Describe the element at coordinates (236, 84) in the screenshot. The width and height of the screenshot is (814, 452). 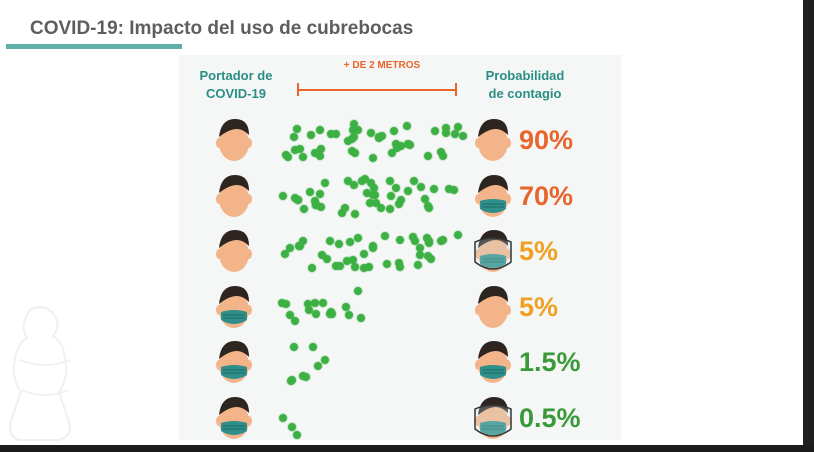
I see `carrier-header-text: Portador de COVID-19` at that location.